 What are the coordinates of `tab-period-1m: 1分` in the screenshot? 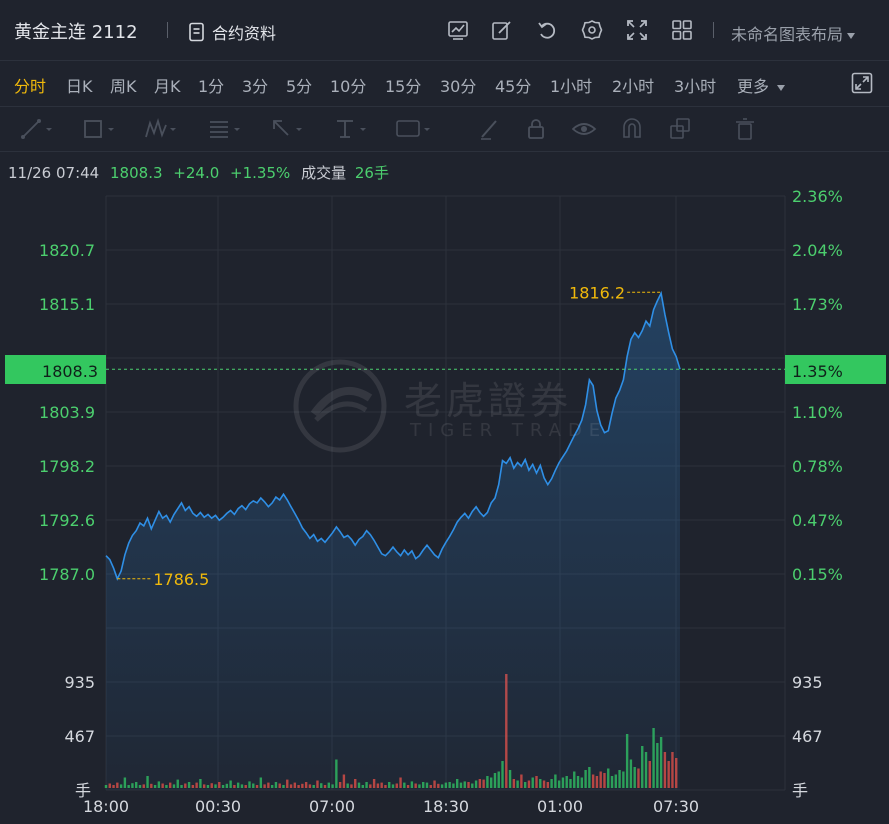 It's located at (211, 86).